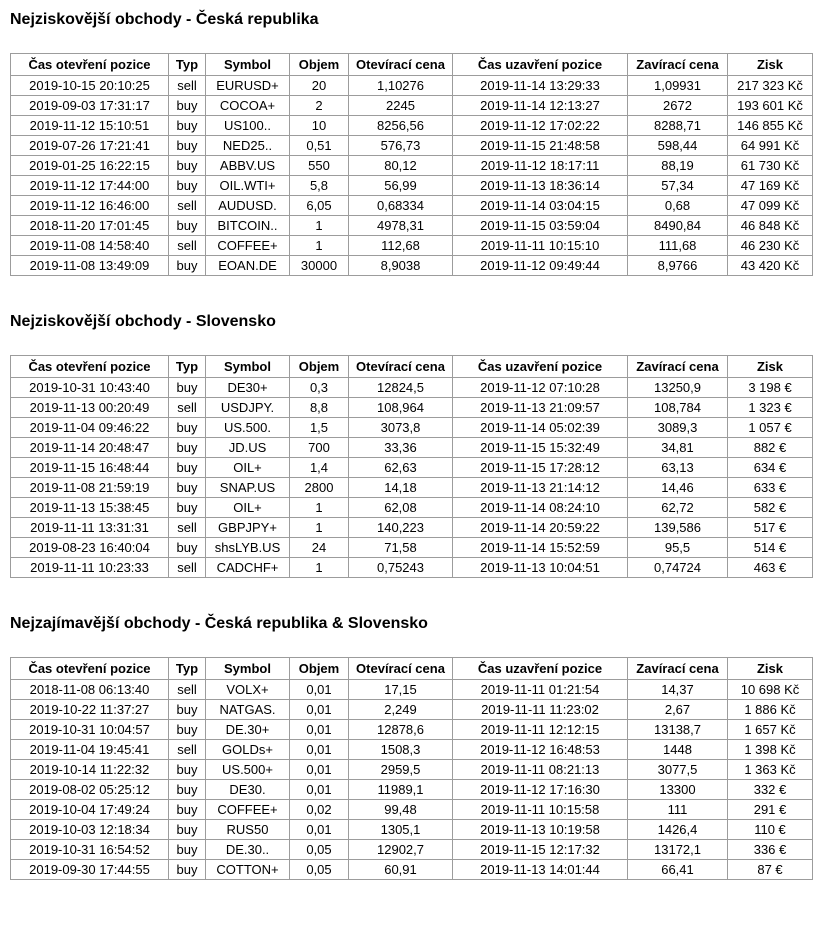 This screenshot has width=822, height=931. Describe the element at coordinates (319, 225) in the screenshot. I see `table-cell: 1` at that location.